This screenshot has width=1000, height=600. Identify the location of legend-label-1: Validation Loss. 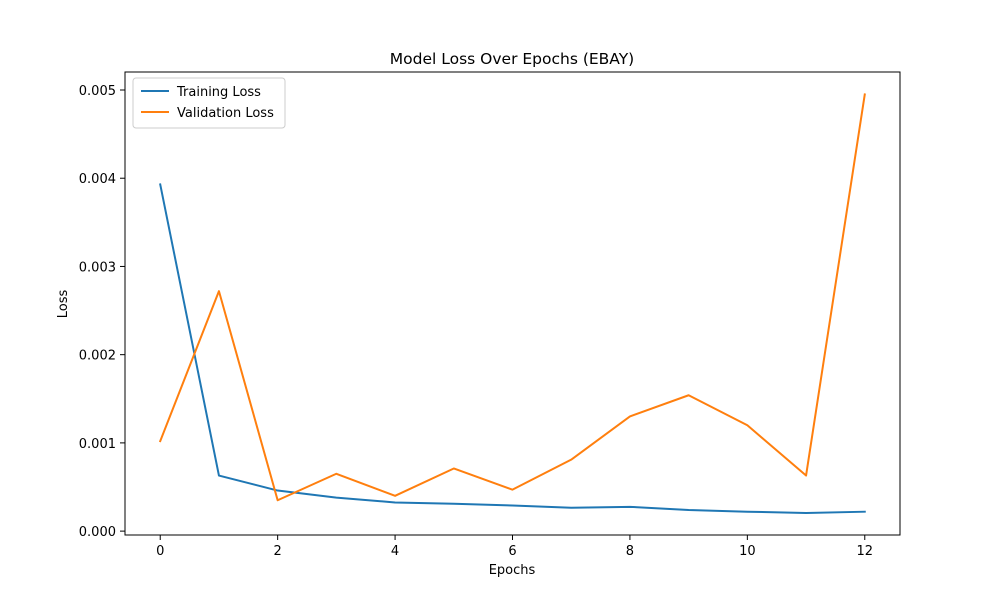
(225, 113).